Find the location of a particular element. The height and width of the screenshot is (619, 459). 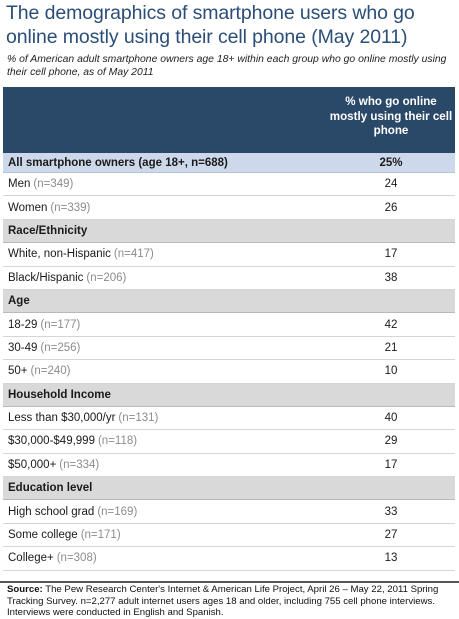

row-label-text: 30-49 is located at coordinates (23, 347).